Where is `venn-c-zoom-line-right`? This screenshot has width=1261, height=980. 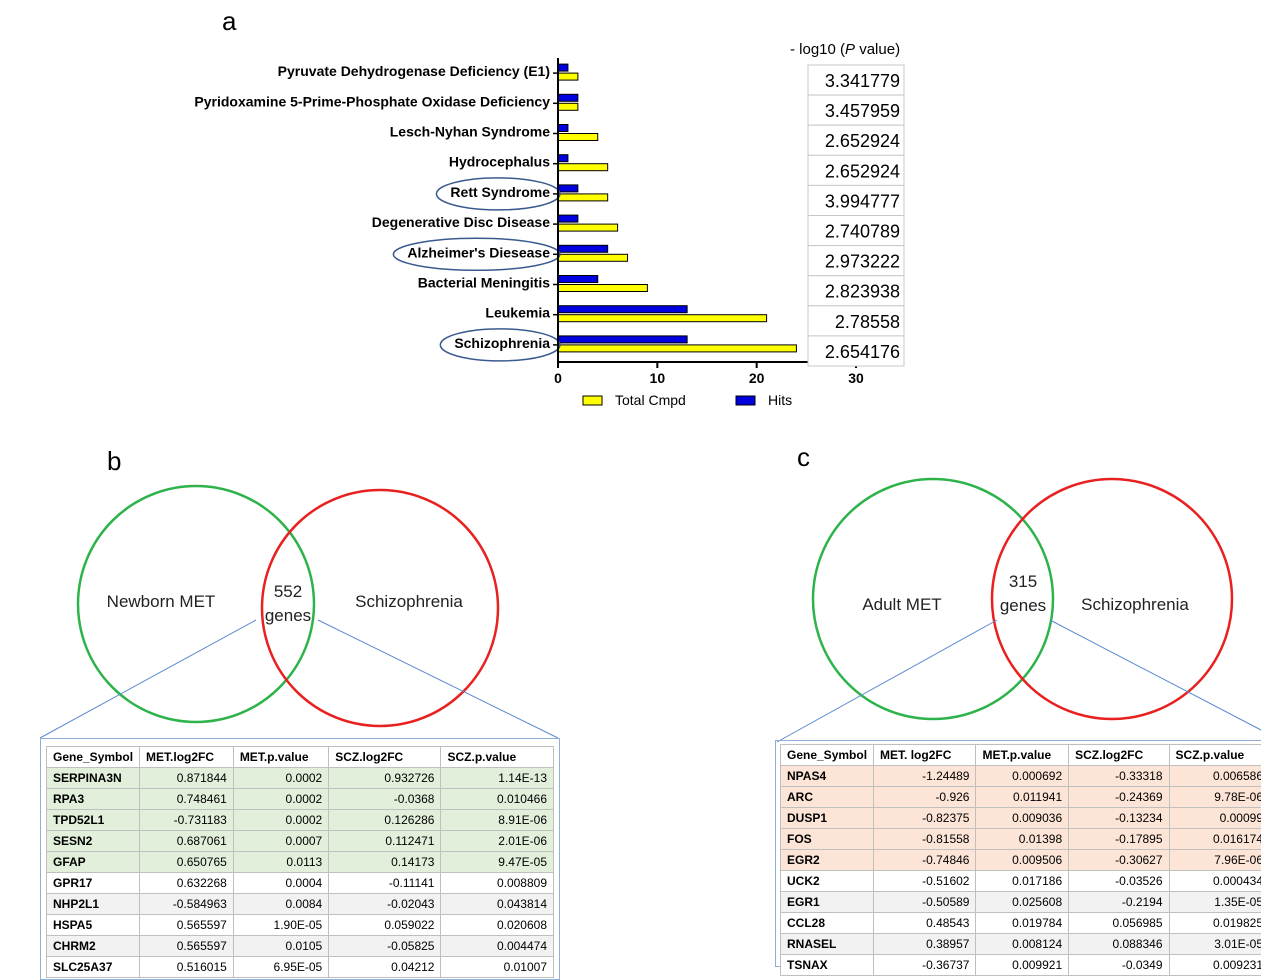
venn-c-zoom-line-right is located at coordinates (1155, 675).